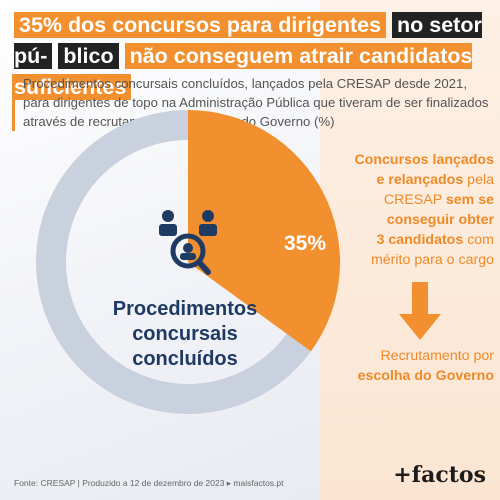  I want to click on arrow-down-icon, so click(420, 311).